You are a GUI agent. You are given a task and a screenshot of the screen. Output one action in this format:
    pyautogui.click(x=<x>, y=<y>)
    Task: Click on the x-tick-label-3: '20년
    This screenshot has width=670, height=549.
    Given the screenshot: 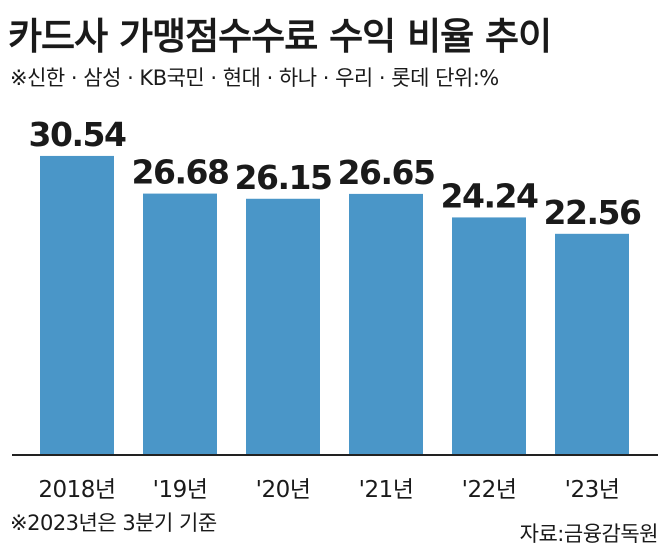 What is the action you would take?
    pyautogui.click(x=283, y=490)
    